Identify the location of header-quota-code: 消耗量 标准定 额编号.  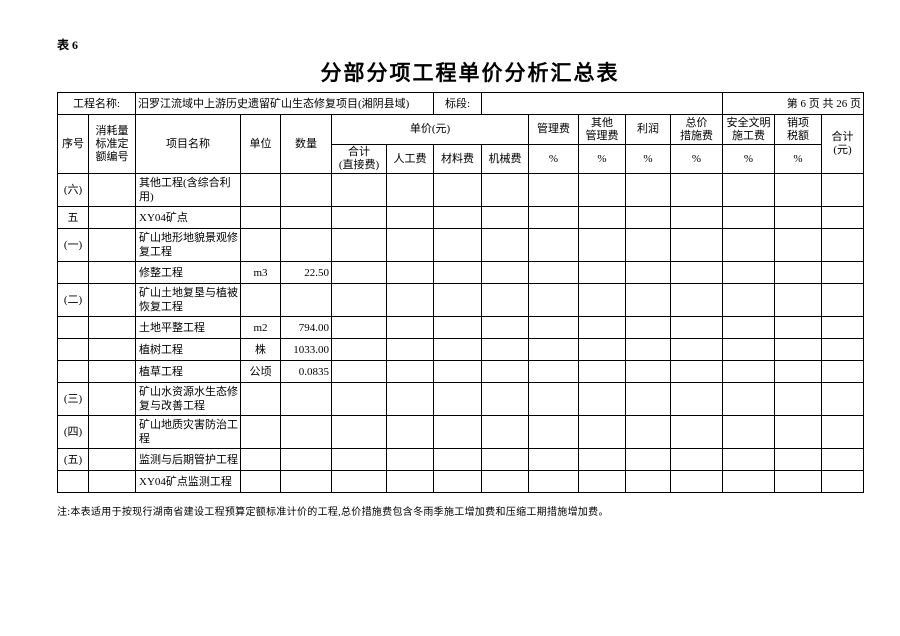
(112, 144).